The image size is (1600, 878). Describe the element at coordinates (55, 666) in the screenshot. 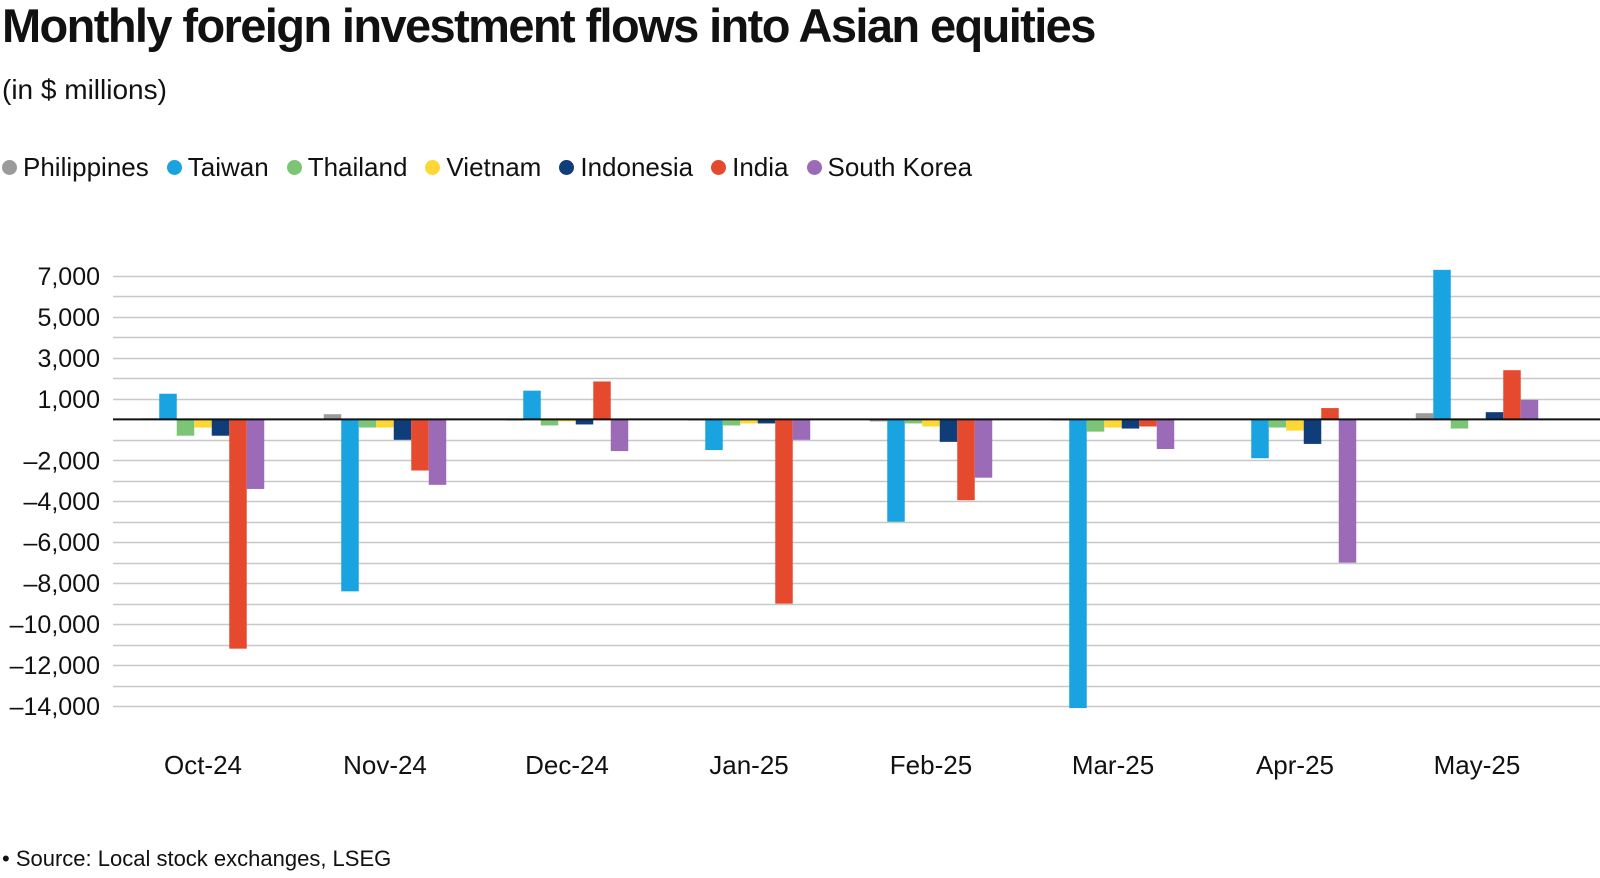

I see `y-tick-label: –12,000` at that location.